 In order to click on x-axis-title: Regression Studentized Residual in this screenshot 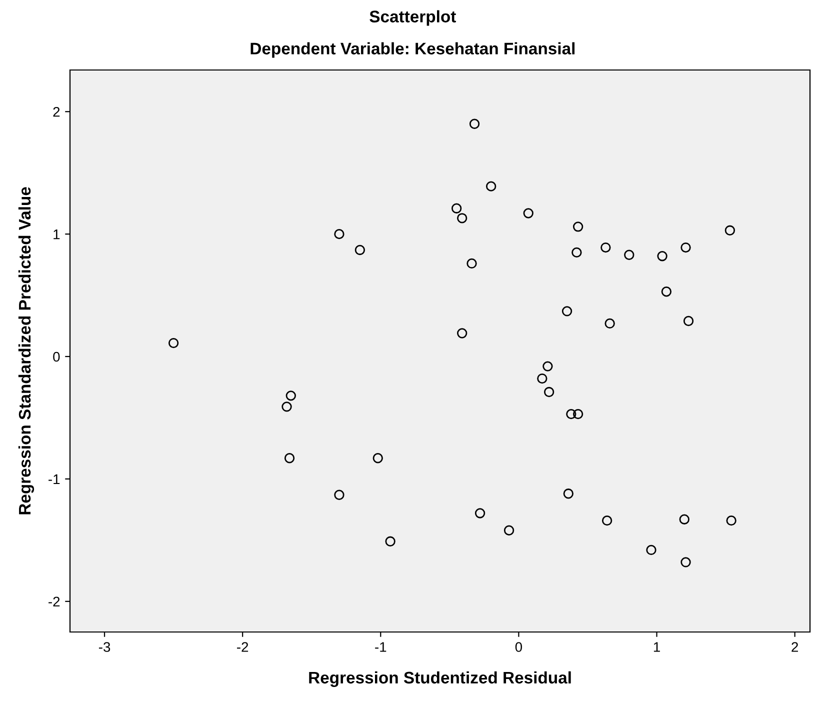, I will do `click(440, 679)`.